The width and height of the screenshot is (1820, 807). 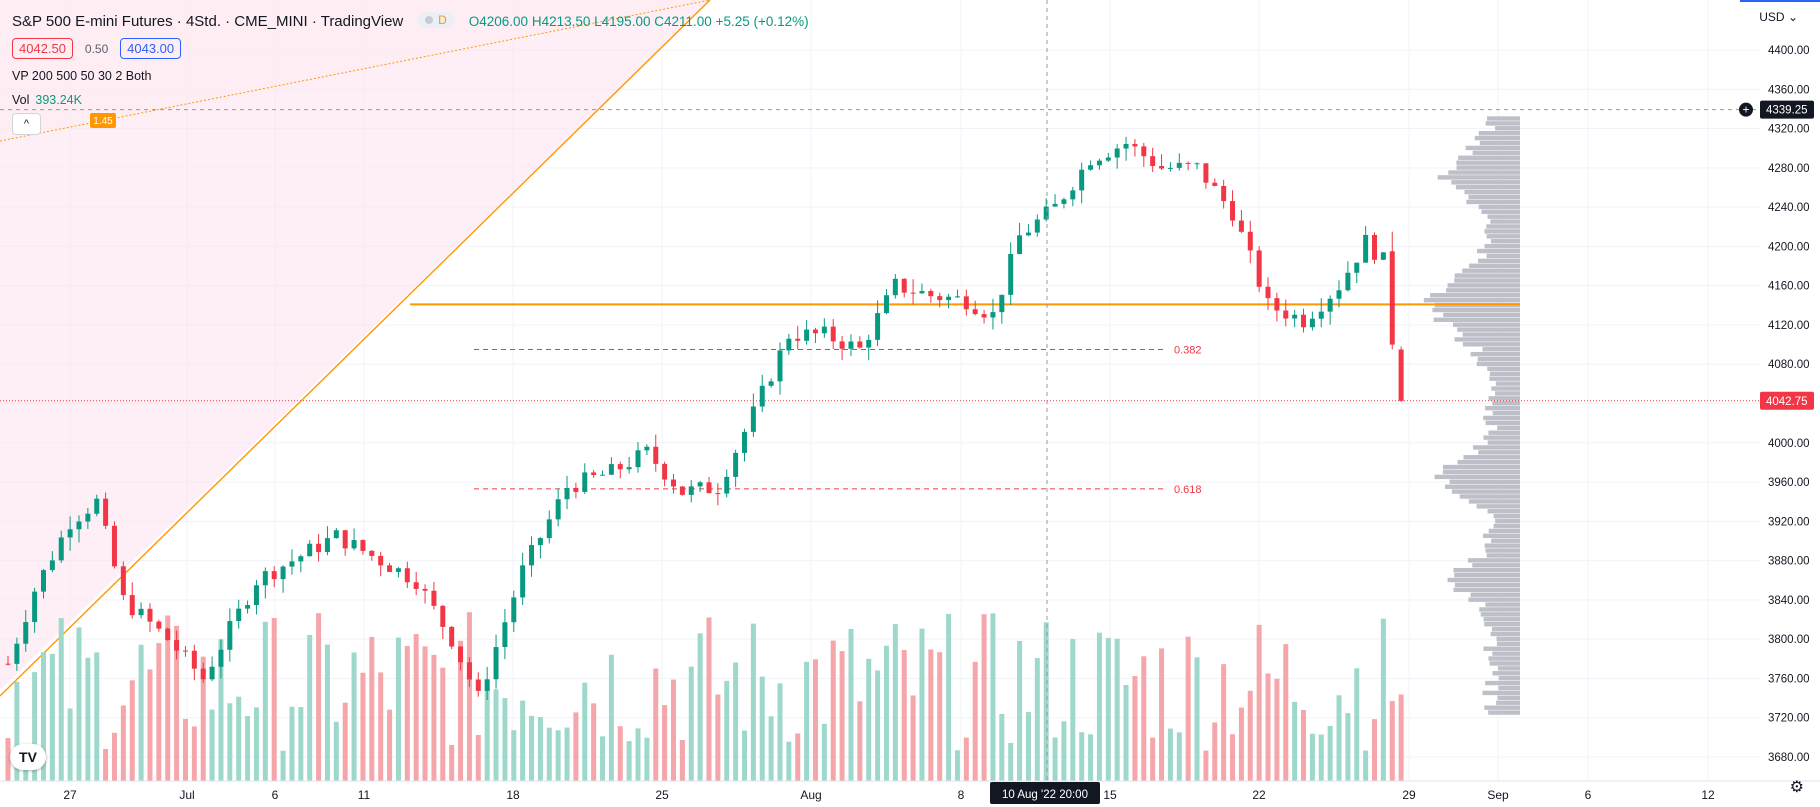 What do you see at coordinates (1778, 17) in the screenshot?
I see `currency-selector: USD ⌄` at bounding box center [1778, 17].